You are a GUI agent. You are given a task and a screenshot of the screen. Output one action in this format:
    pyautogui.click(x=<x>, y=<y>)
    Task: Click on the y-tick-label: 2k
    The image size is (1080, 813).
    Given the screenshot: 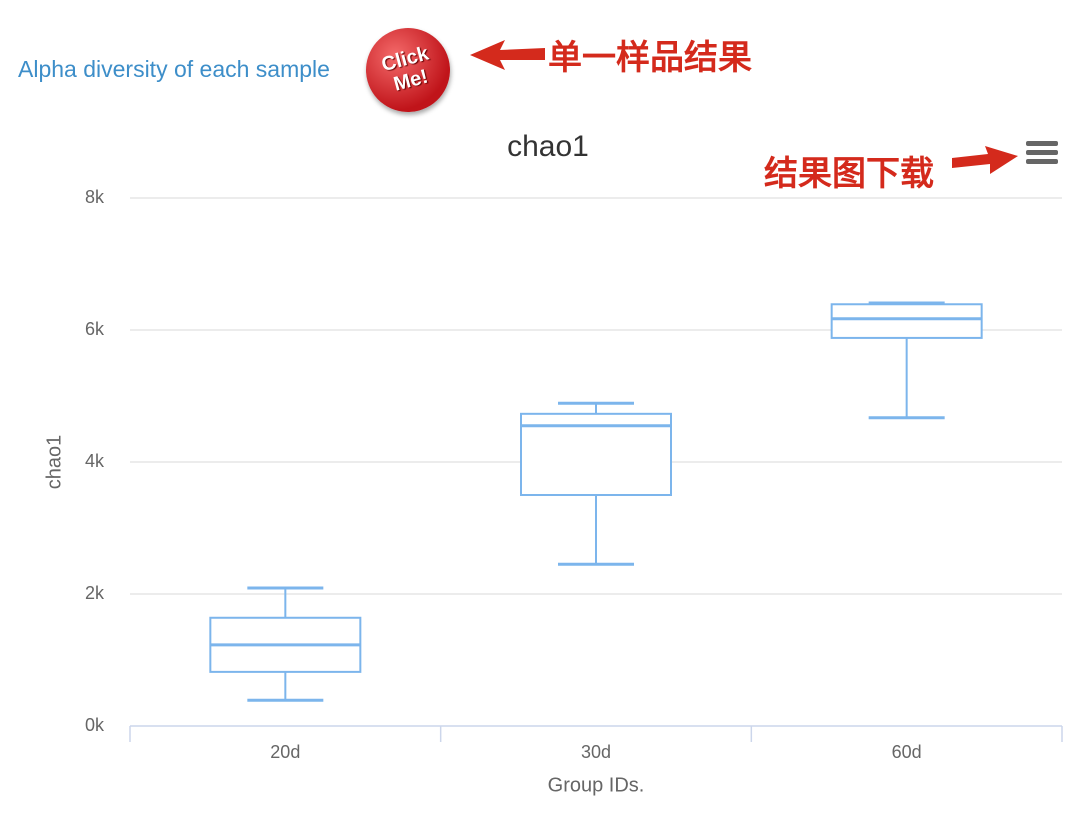 What is the action you would take?
    pyautogui.click(x=95, y=593)
    